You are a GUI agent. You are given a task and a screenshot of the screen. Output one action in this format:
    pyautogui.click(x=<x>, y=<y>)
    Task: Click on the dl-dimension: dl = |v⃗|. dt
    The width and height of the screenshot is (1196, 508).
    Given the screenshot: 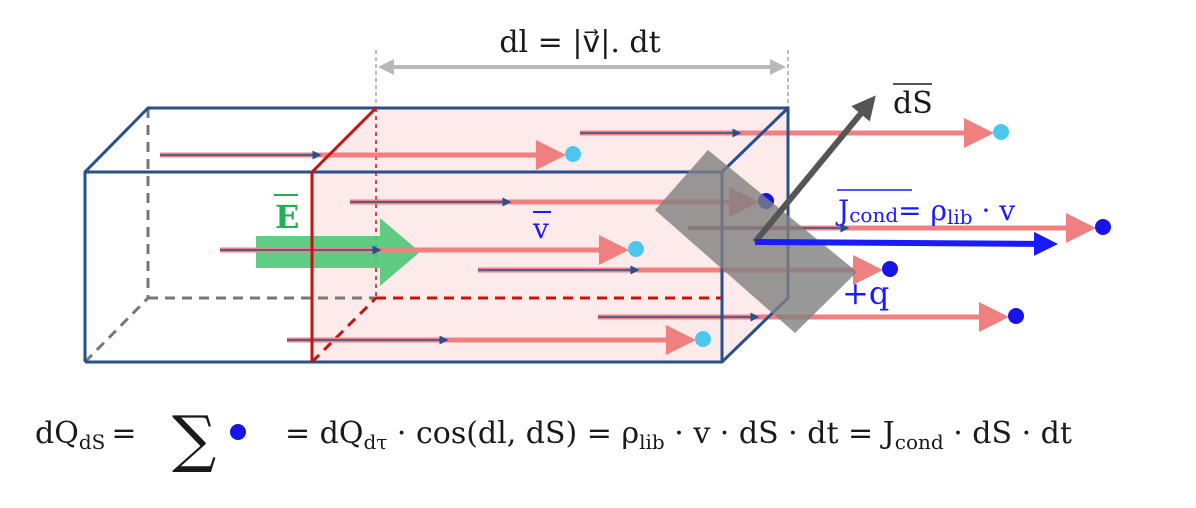 What is the action you would take?
    pyautogui.click(x=582, y=66)
    